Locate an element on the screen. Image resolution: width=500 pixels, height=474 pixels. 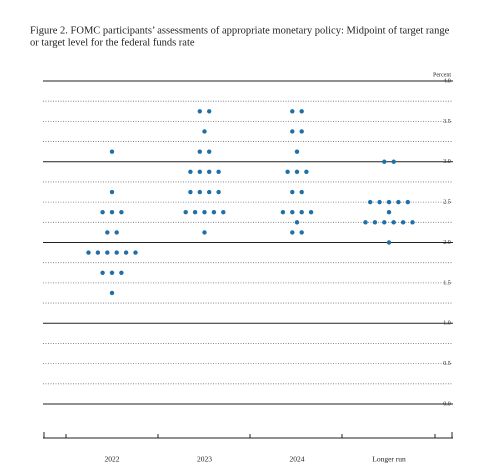
y-tick-label: 0.5 is located at coordinates (447, 364).